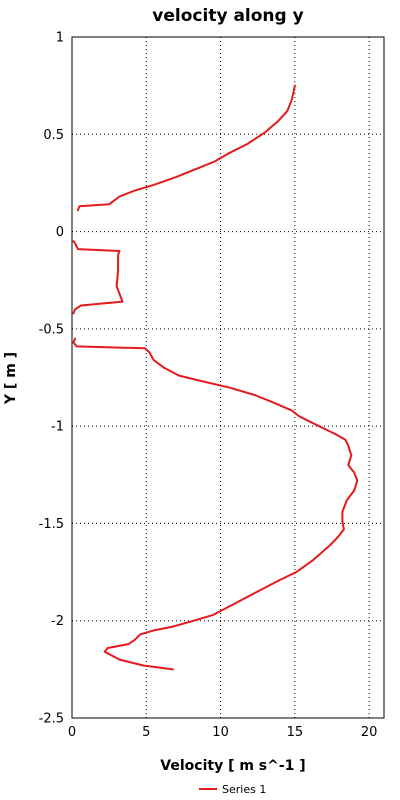  What do you see at coordinates (53, 135) in the screenshot?
I see `y-tick-label: 0.5` at bounding box center [53, 135].